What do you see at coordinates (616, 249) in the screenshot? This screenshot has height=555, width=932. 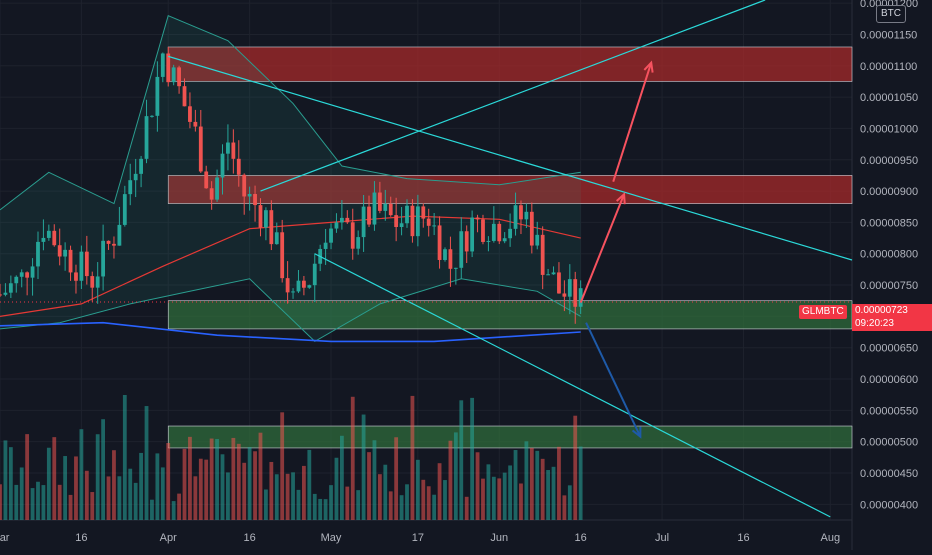 I see `projection-arrows` at bounding box center [616, 249].